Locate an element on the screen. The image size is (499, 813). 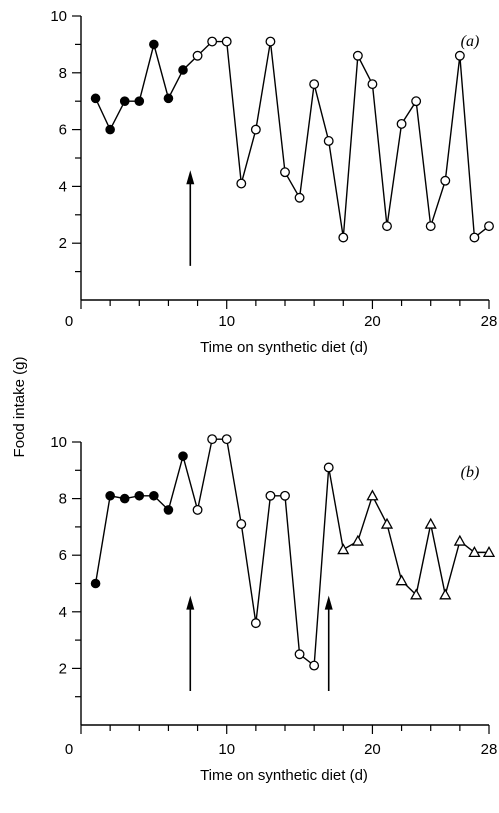
panel-label: (b) is located at coordinates (470, 472).